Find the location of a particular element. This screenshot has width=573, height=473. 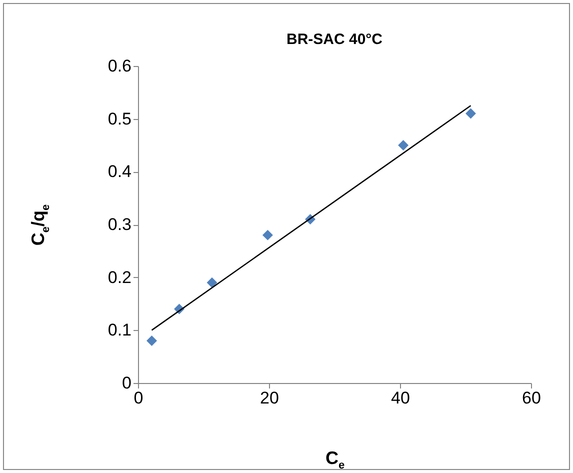

y-tick-label: 0 is located at coordinates (127, 383).